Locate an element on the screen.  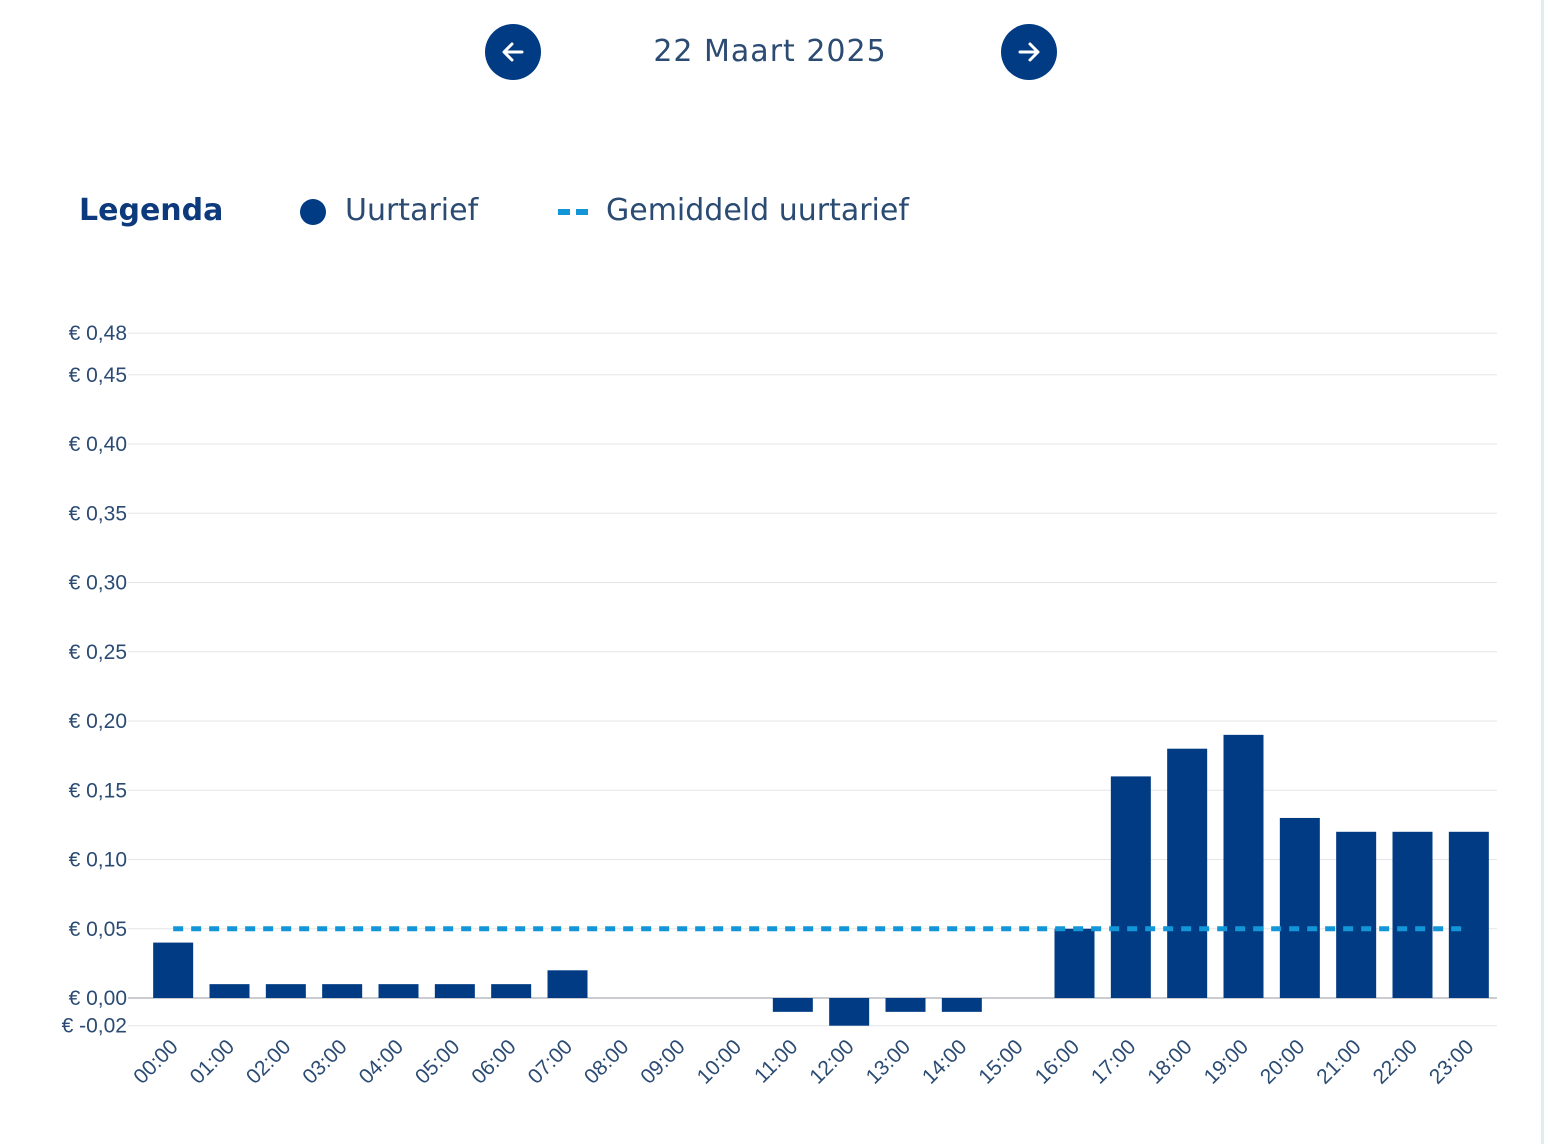
x-tick-label: 08:00 is located at coordinates (606, 1061).